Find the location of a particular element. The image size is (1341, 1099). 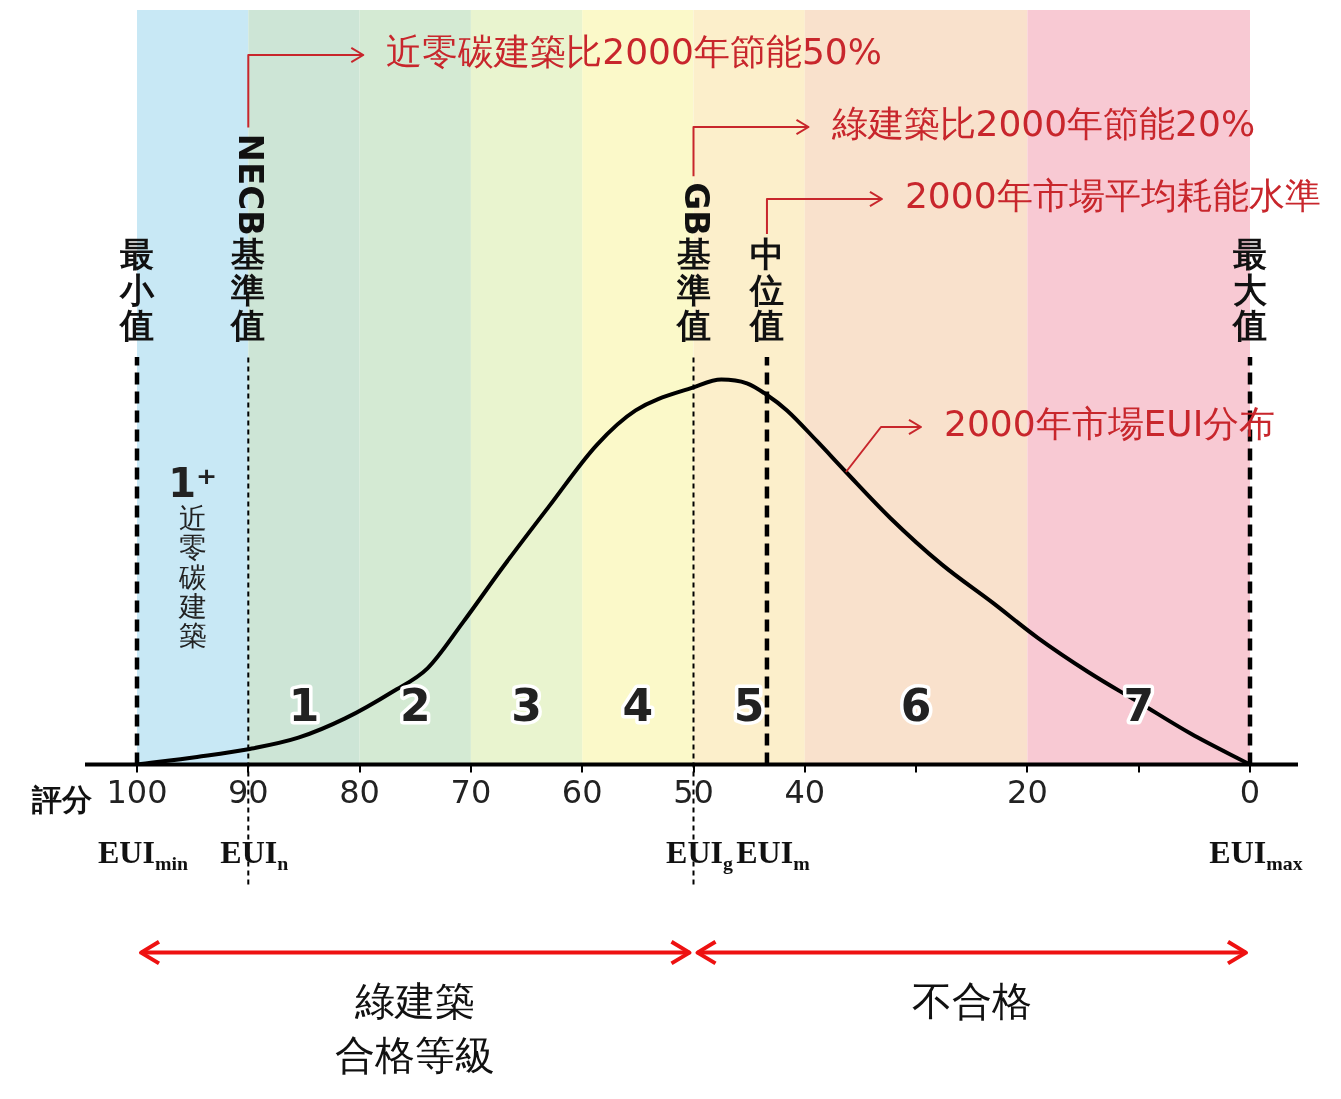

text: 合格等級 is located at coordinates (415, 1054).